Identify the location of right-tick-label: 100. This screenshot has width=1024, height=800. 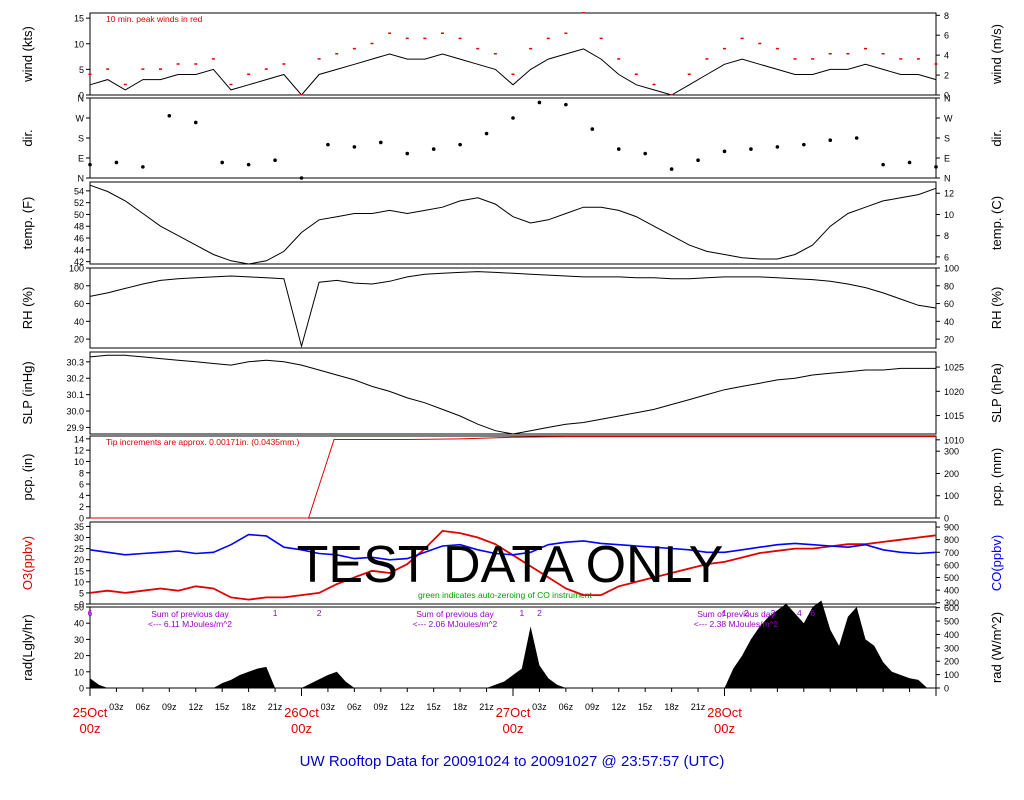
(951, 496).